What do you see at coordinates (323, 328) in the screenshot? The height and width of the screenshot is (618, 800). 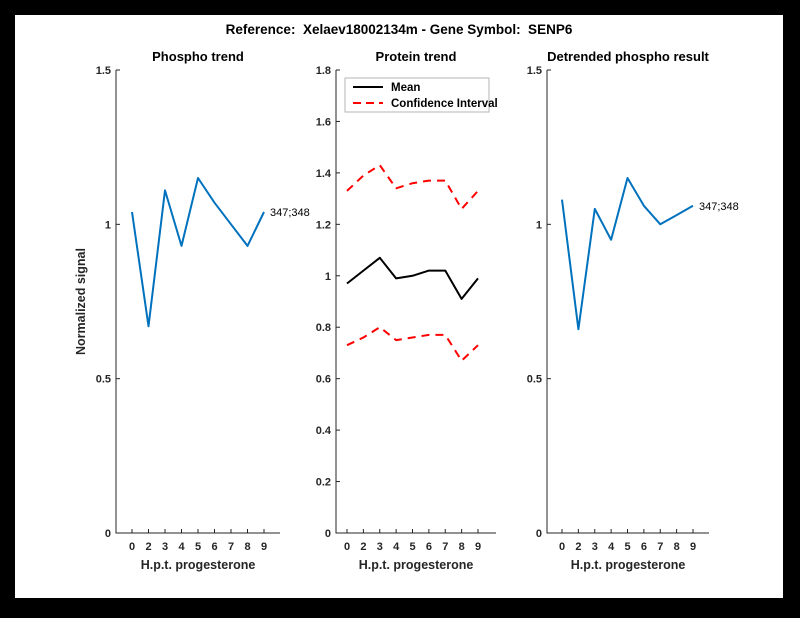 I see `y-tick-label: 0.8` at bounding box center [323, 328].